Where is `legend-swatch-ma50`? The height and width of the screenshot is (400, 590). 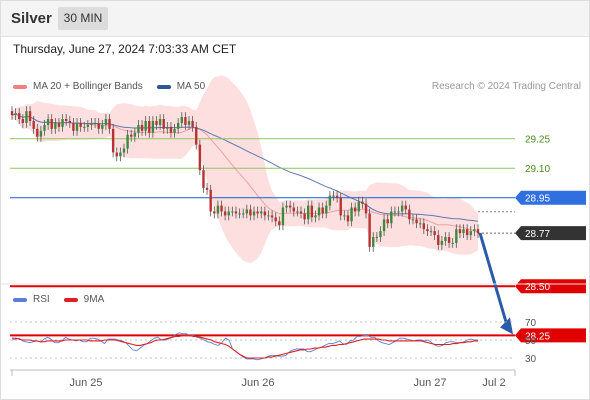 legend-swatch-ma50 is located at coordinates (163, 86).